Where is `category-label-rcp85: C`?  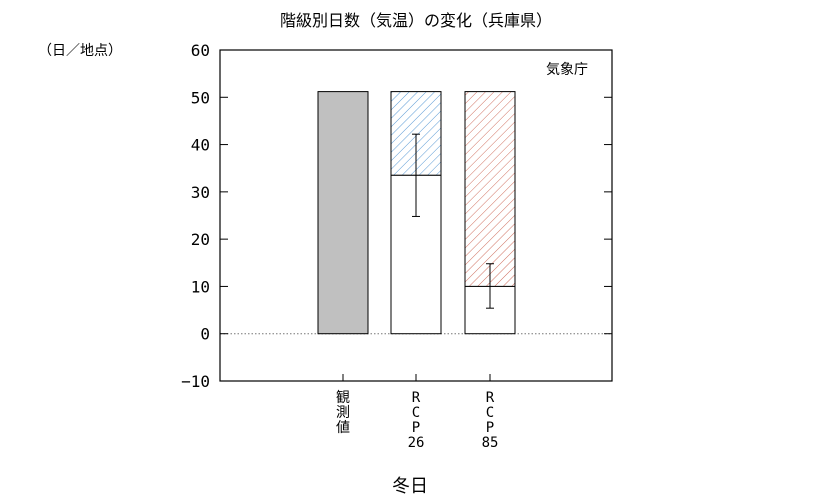 category-label-rcp85: C is located at coordinates (490, 413).